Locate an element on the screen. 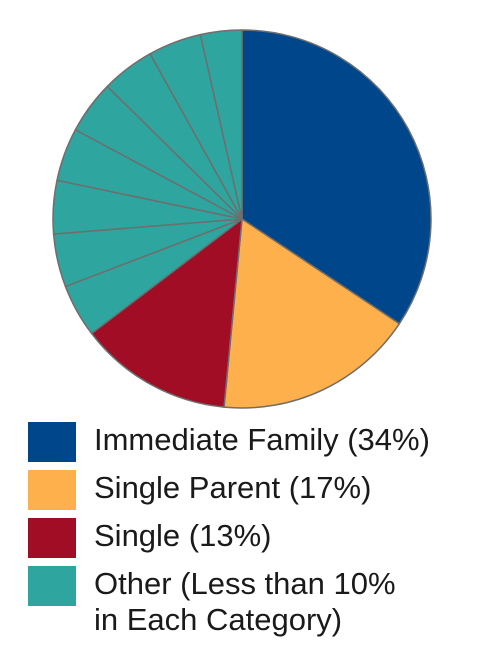 Image resolution: width=491 pixels, height=658 pixels. legend-label-other: Other (Less than 10% in Each Category) is located at coordinates (245, 601).